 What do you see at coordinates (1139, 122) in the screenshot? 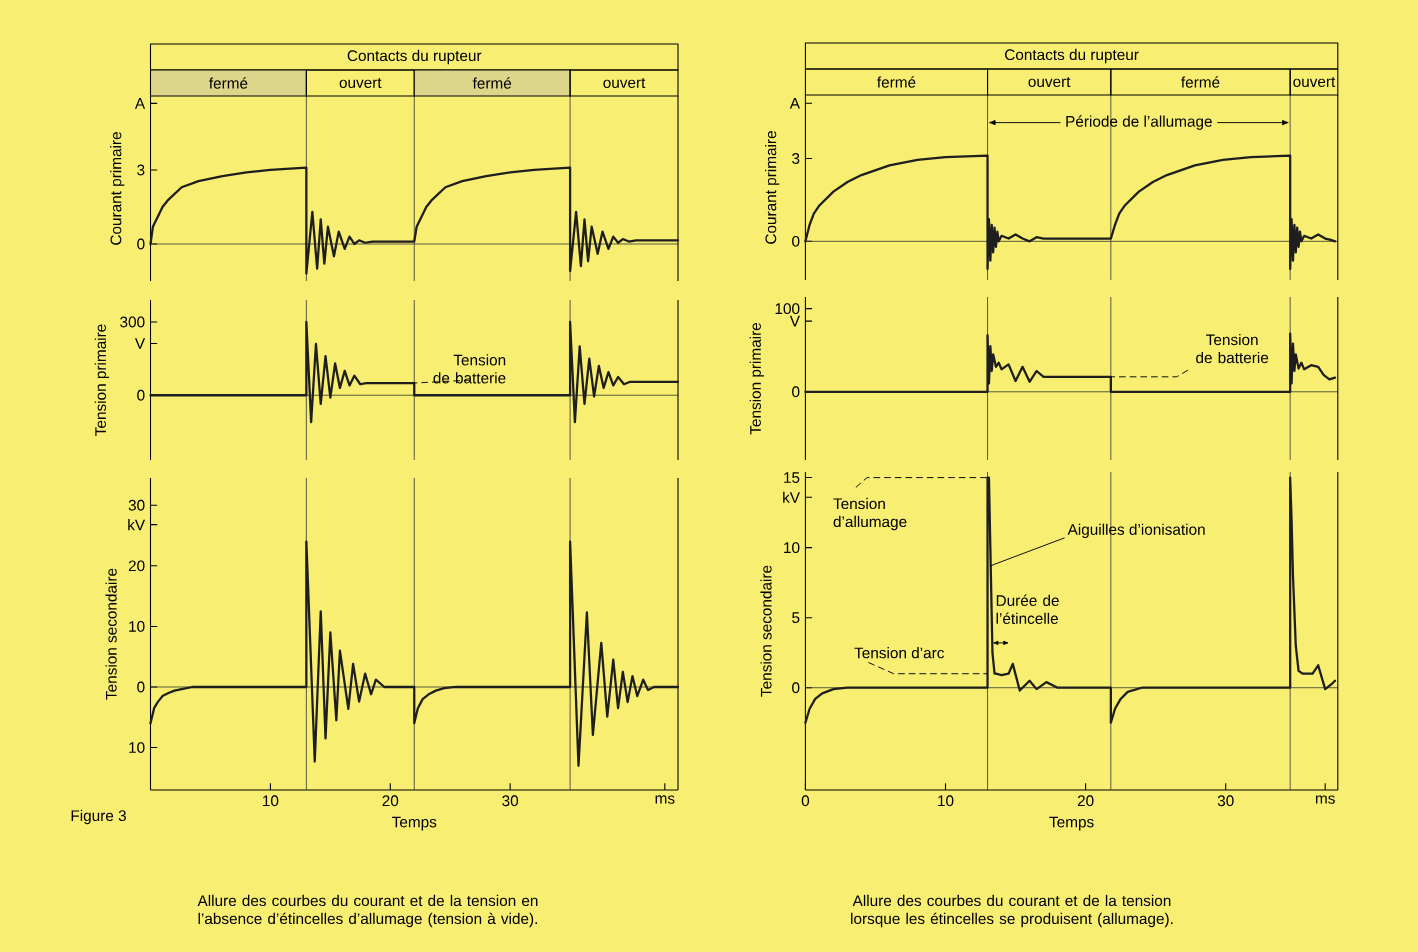
I see `annotation: Période de l’allumage` at bounding box center [1139, 122].